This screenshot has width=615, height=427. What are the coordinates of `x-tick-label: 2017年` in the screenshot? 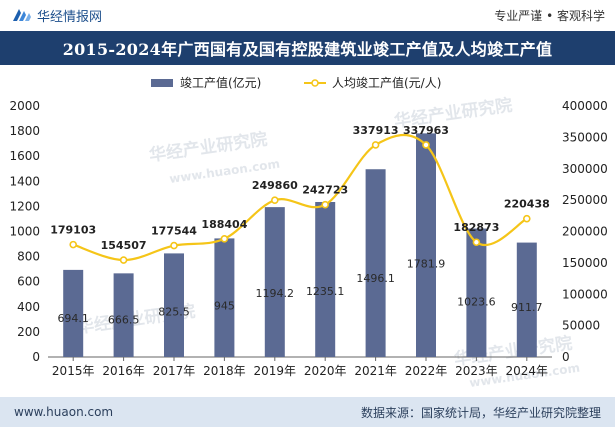 It's located at (174, 371).